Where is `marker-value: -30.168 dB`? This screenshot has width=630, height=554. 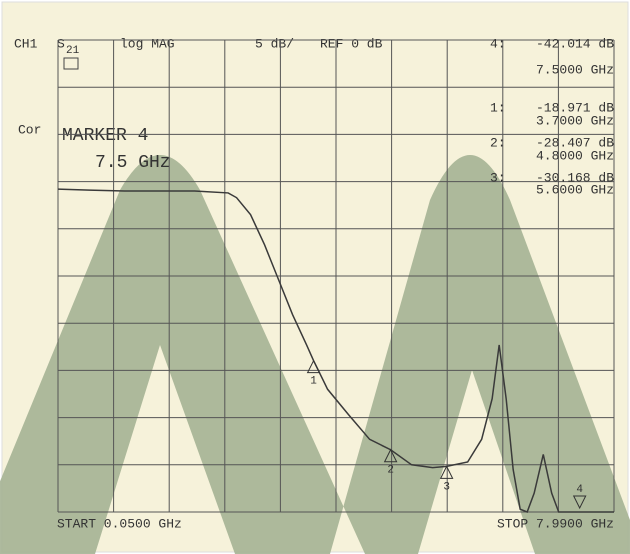 marker-value: -30.168 dB is located at coordinates (575, 177).